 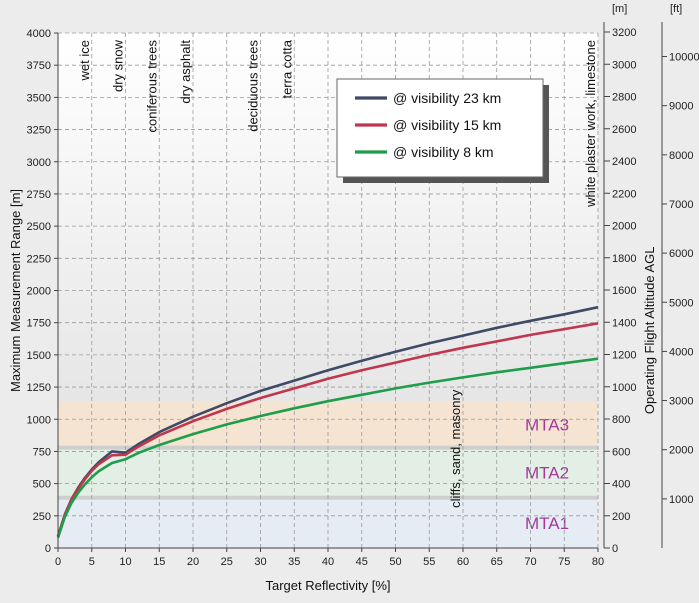 What do you see at coordinates (624, 259) in the screenshot?
I see `altitude-m-tick-label: 1800` at bounding box center [624, 259].